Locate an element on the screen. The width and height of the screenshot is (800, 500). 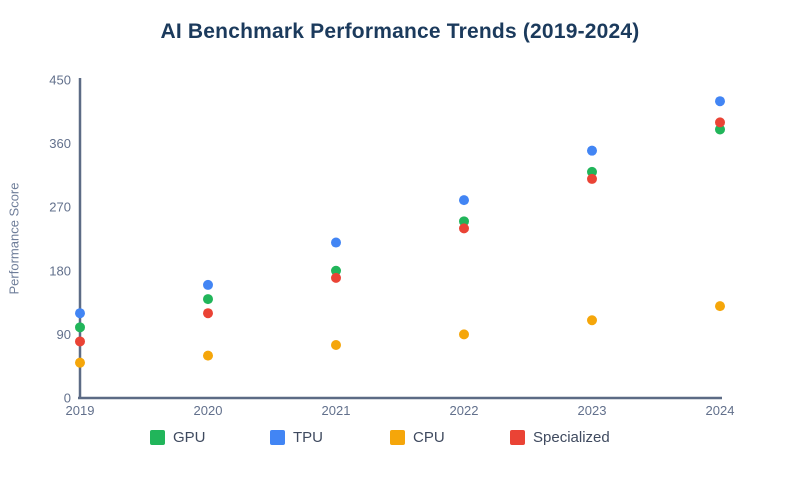
legend-item-gpu: GPU is located at coordinates (210, 437).